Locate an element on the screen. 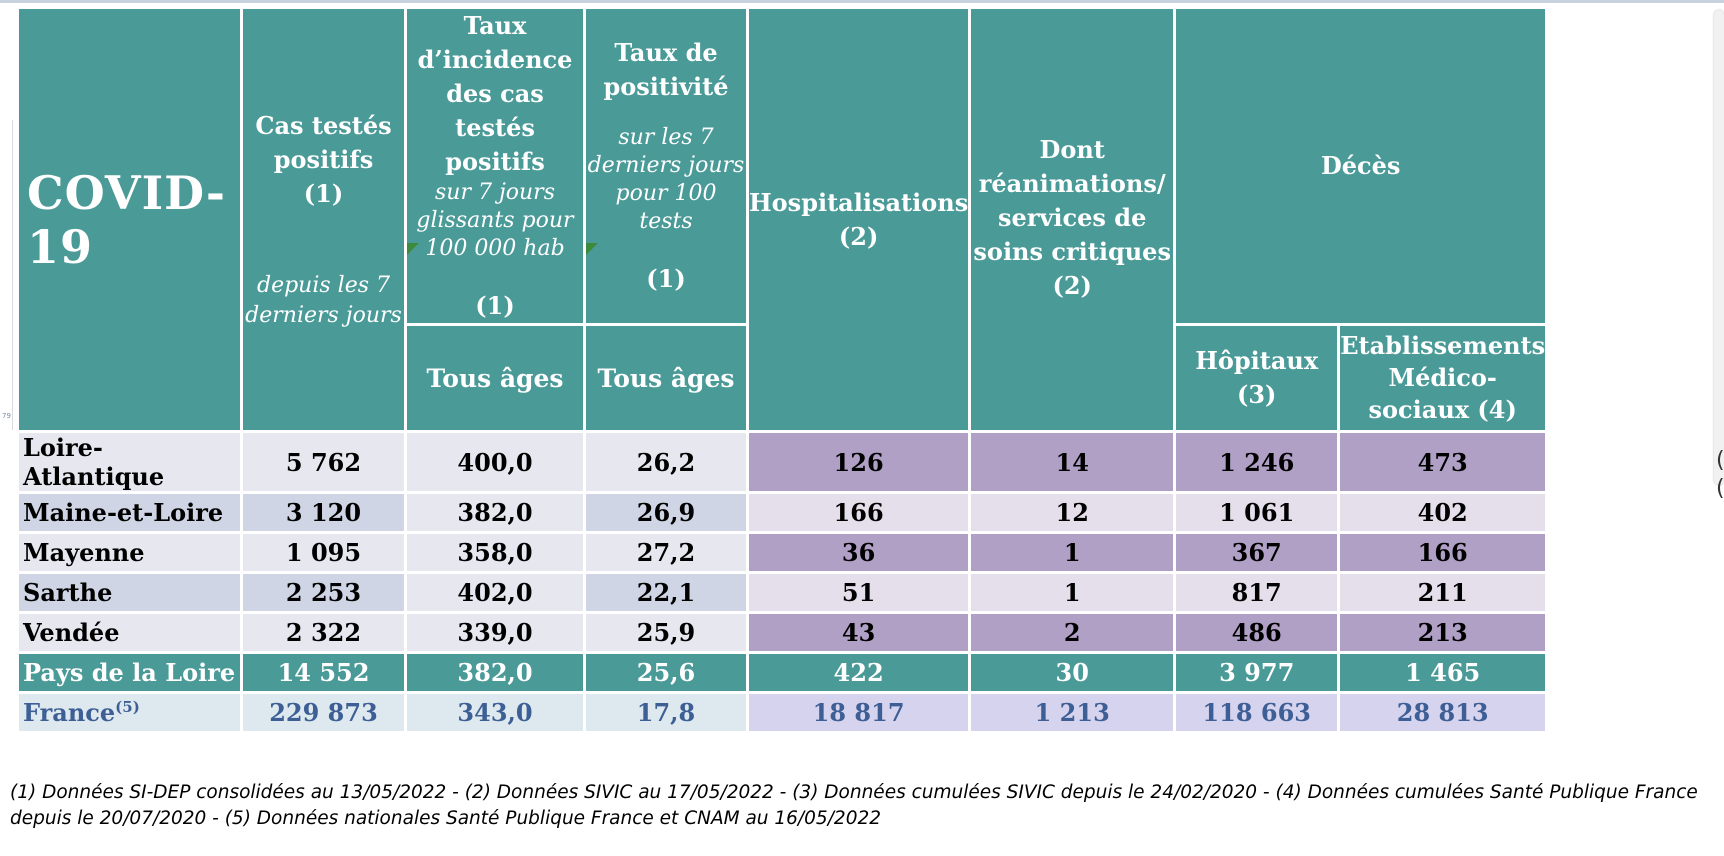 The height and width of the screenshot is (856, 1724). header-positivite-sub1: sur les 7 is located at coordinates (666, 137).